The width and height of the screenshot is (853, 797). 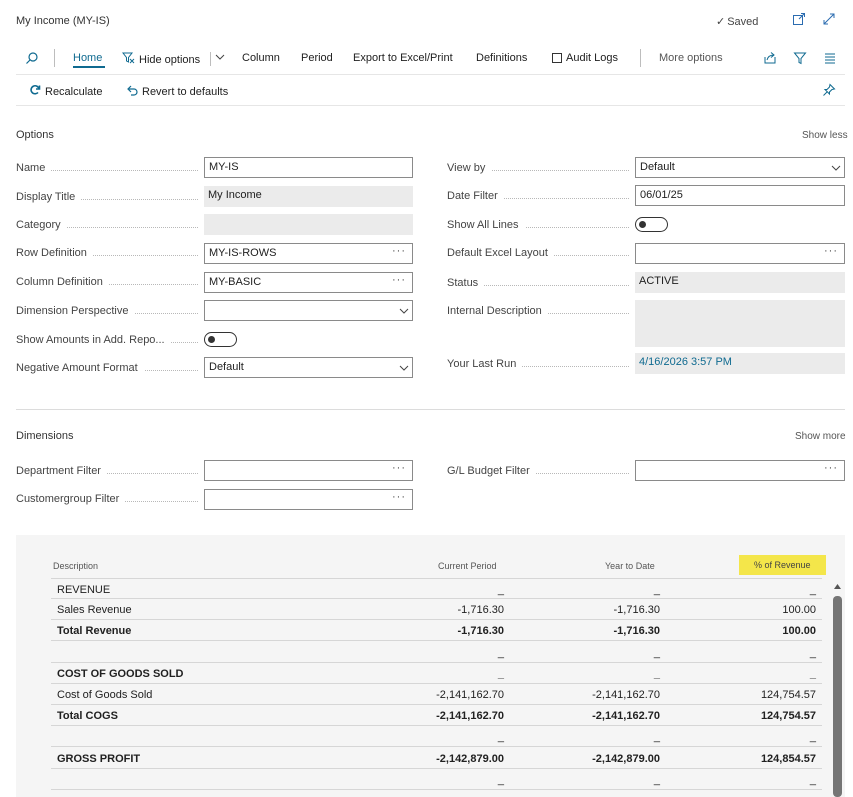 I want to click on export-excel-print-button: Export to Excel/Print, so click(x=403, y=58).